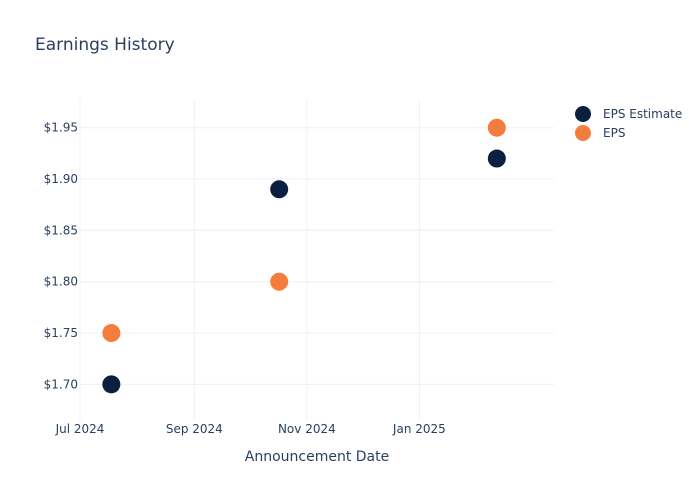 Image resolution: width=700 pixels, height=500 pixels. What do you see at coordinates (614, 133) in the screenshot?
I see `legend-label: EPS` at bounding box center [614, 133].